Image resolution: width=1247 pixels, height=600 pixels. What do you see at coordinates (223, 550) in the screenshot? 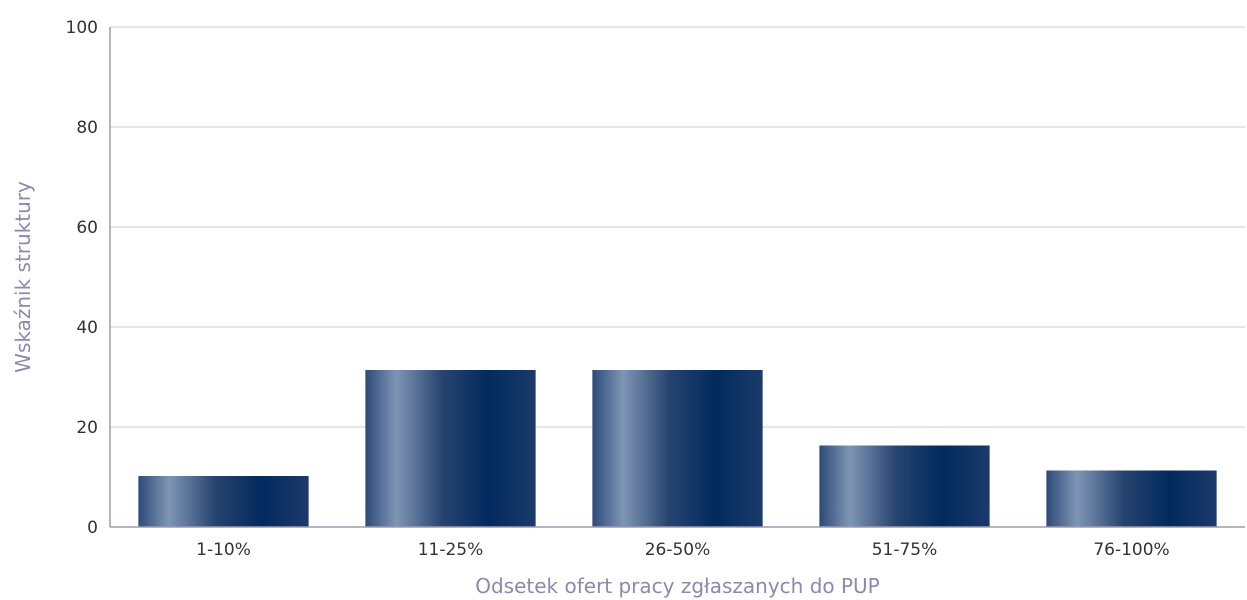
I see `x-tick-label: 1-10%` at bounding box center [223, 550].